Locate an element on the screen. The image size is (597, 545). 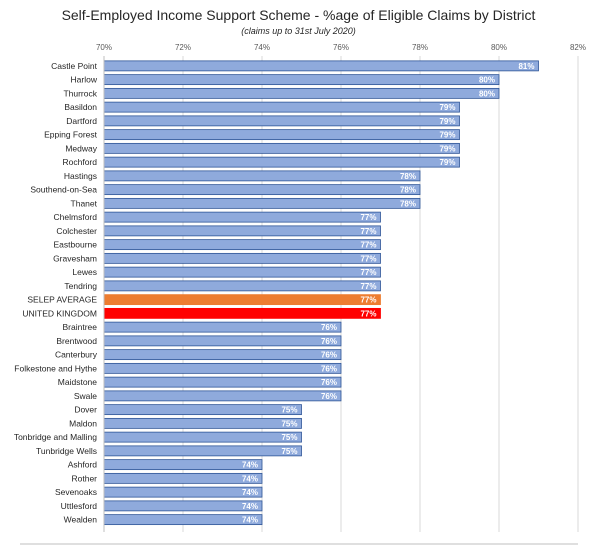
category-label: Maldon is located at coordinates (83, 423).